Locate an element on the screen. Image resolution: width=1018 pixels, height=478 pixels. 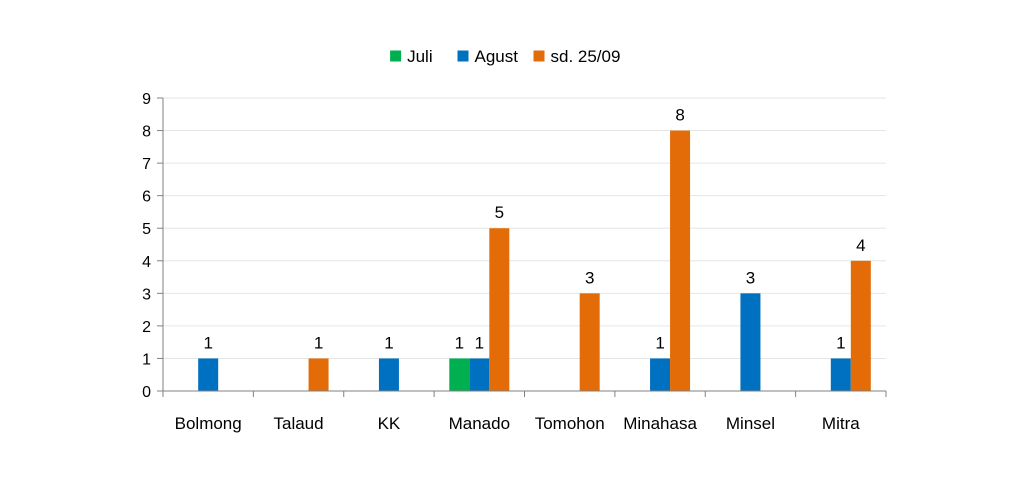
y-tick-label-3: 3 is located at coordinates (146, 294).